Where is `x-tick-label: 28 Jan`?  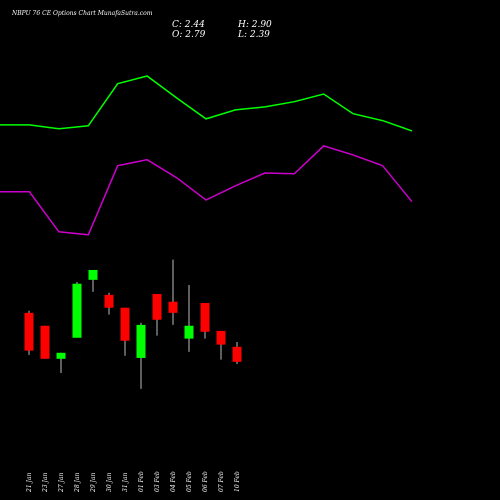 x-tick-label: 28 Jan is located at coordinates (77, 482).